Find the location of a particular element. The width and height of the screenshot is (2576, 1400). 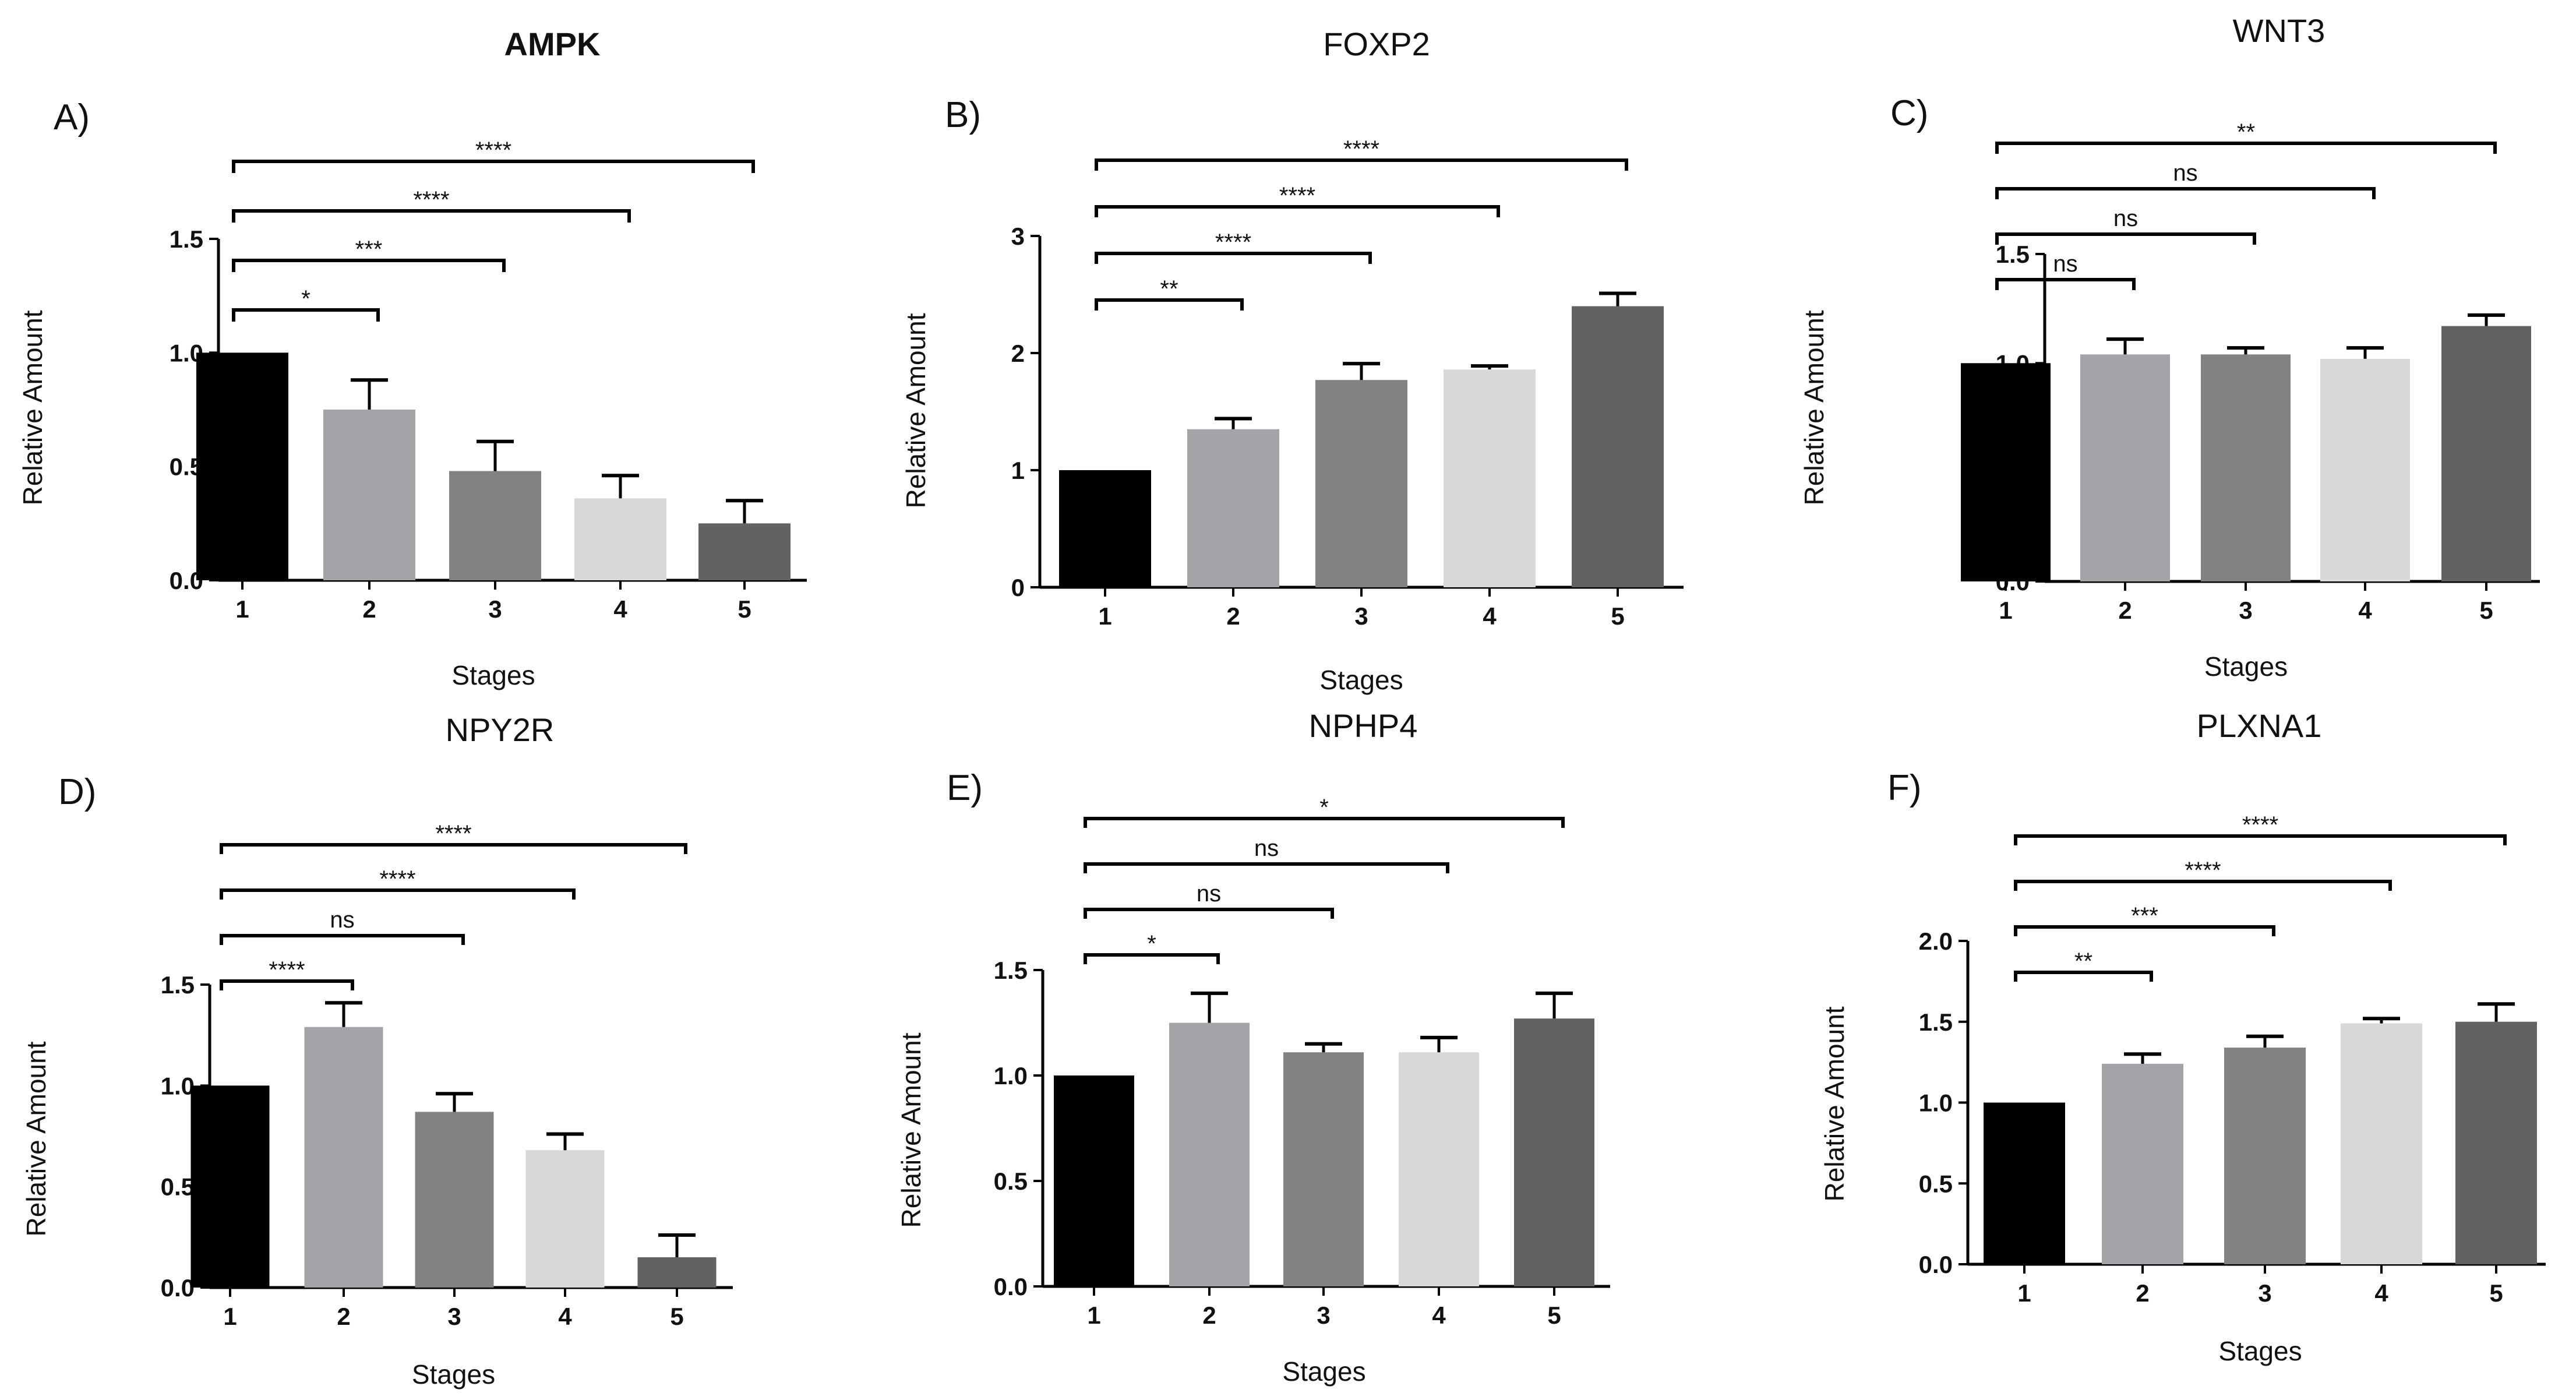

panel-label: B) is located at coordinates (963, 115).